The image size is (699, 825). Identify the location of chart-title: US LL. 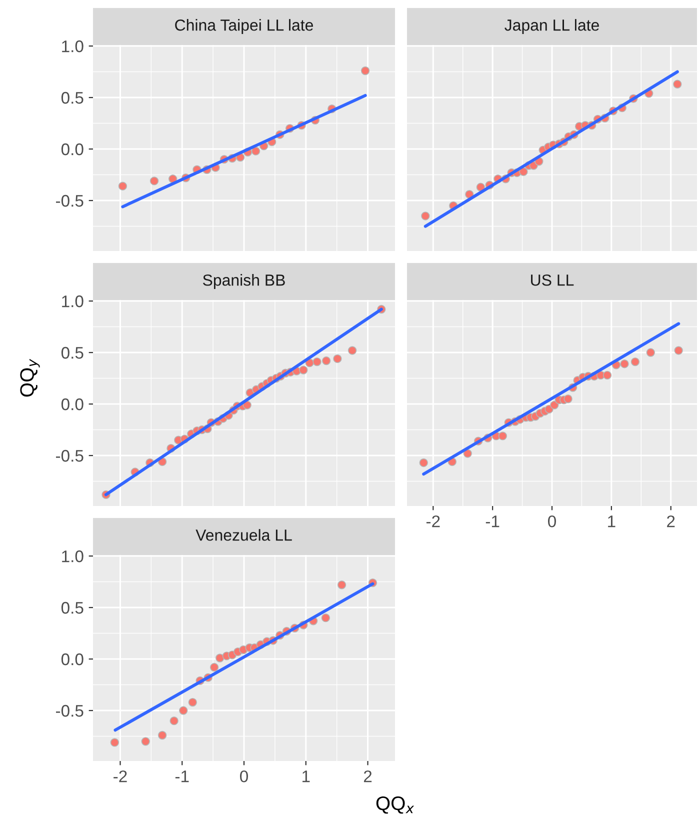
(552, 280).